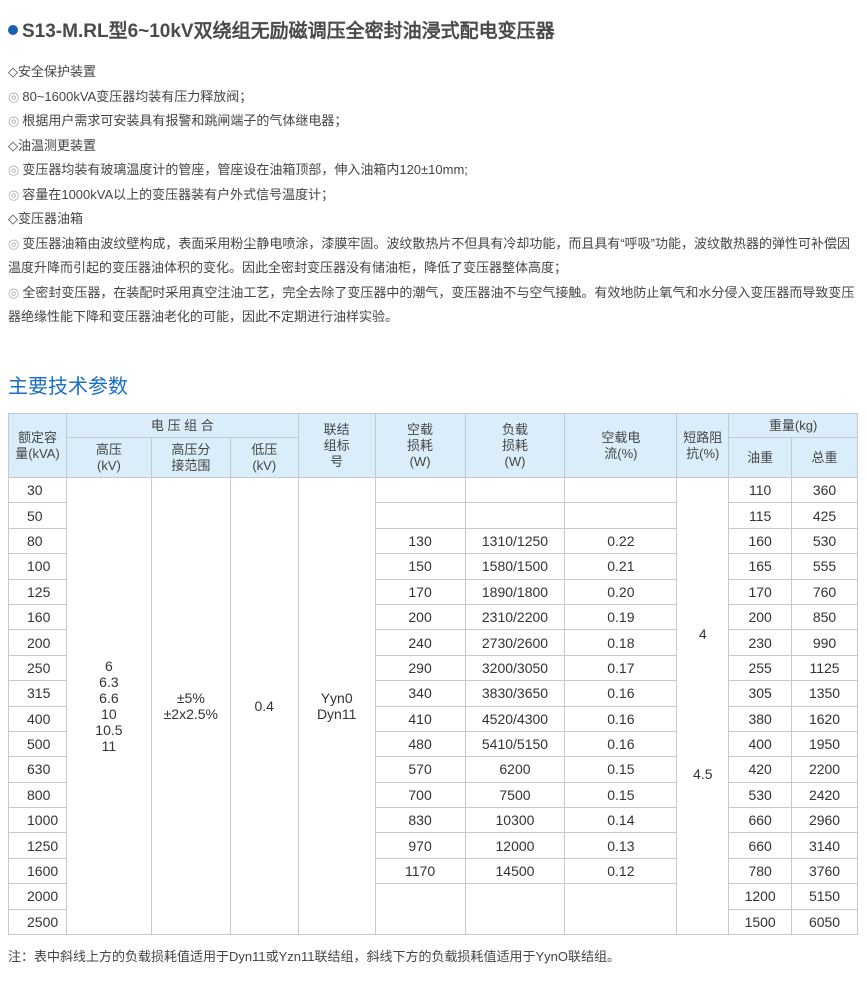 Image resolution: width=867 pixels, height=982 pixels. Describe the element at coordinates (760, 769) in the screenshot. I see `oil-weight-cell: 420` at that location.